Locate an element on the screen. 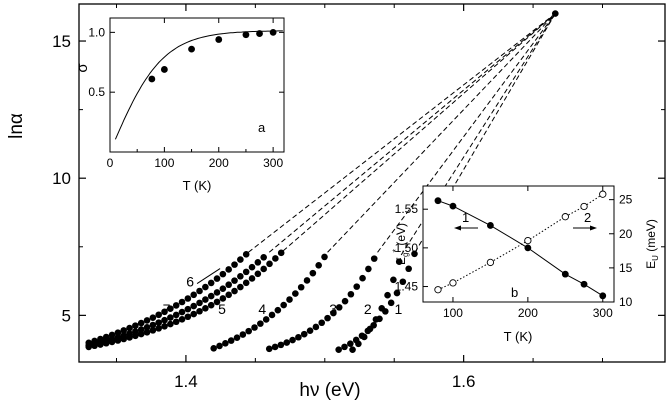 The height and width of the screenshot is (402, 667). inset-b-x-axis-label: T (K) is located at coordinates (518, 336).